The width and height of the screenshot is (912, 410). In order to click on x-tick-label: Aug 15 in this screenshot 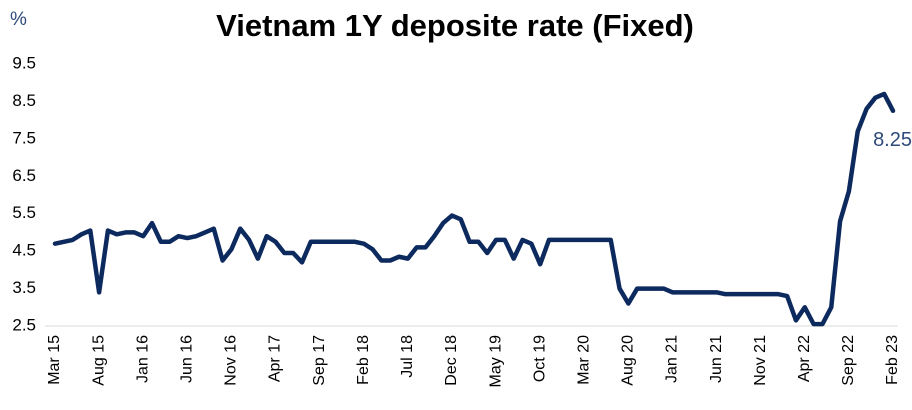, I will do `click(98, 360)`.